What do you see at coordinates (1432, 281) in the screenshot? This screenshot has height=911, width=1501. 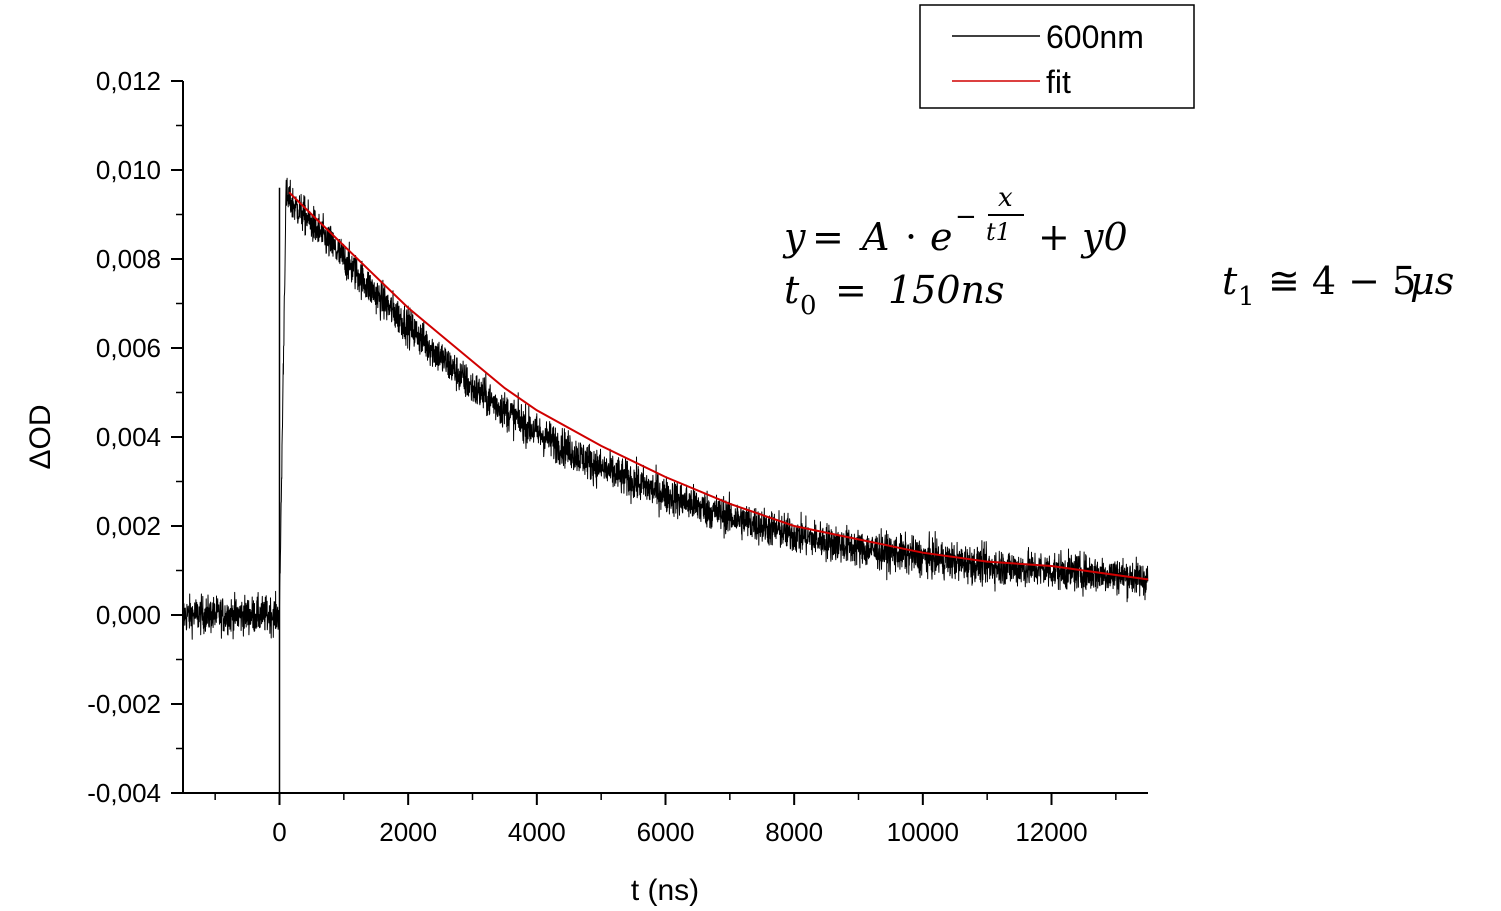 I see `t1-unit: μs` at bounding box center [1432, 281].